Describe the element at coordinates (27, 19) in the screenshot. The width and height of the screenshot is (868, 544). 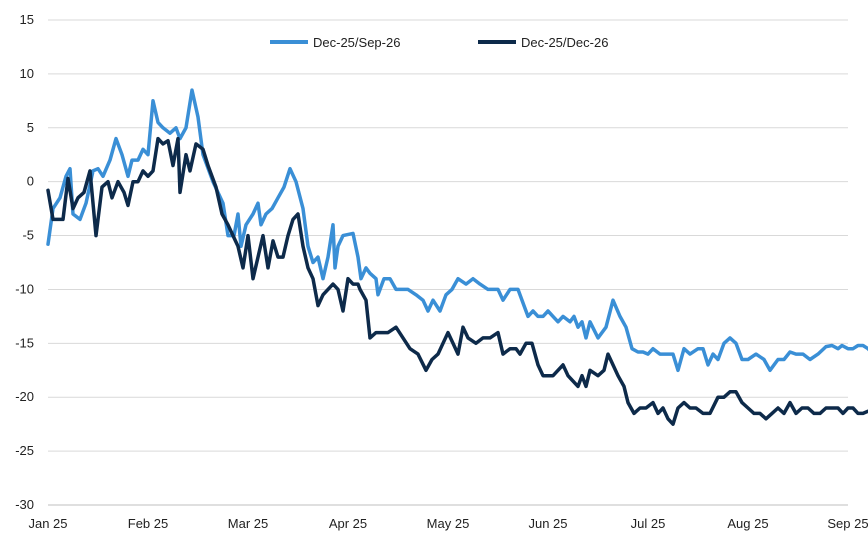
I see `y-tick-label: 15` at that location.